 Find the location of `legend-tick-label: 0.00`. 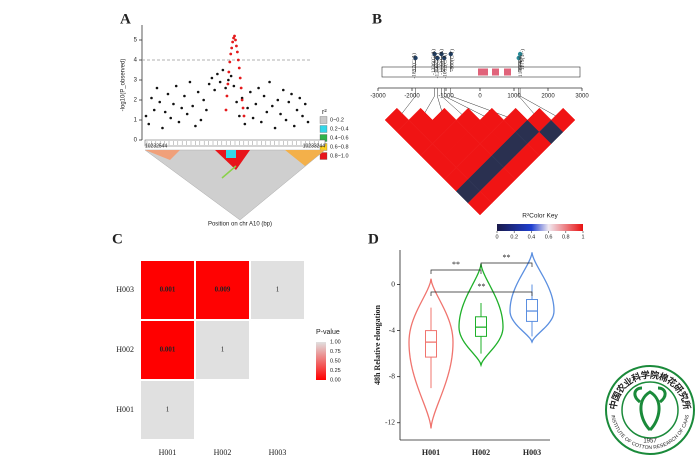

legend-tick-label: 0.00 is located at coordinates (335, 380).